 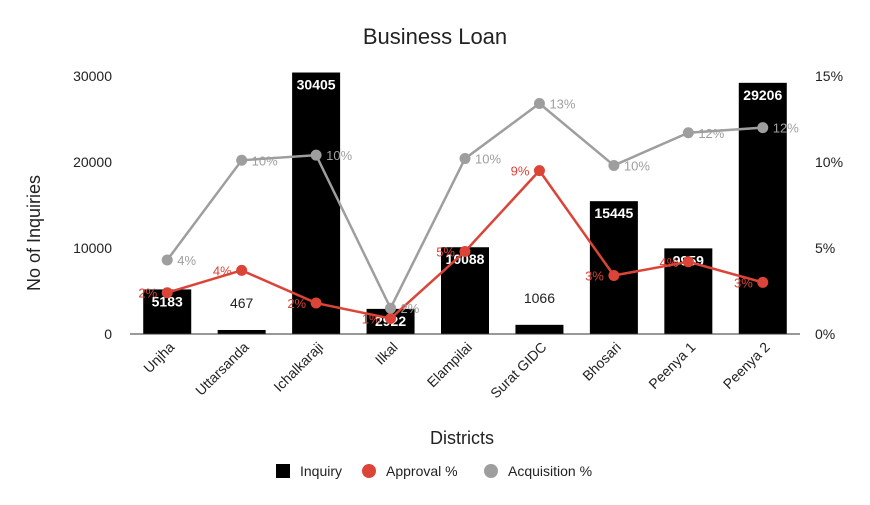 What do you see at coordinates (158, 357) in the screenshot?
I see `x-tick-label: Unjha` at bounding box center [158, 357].